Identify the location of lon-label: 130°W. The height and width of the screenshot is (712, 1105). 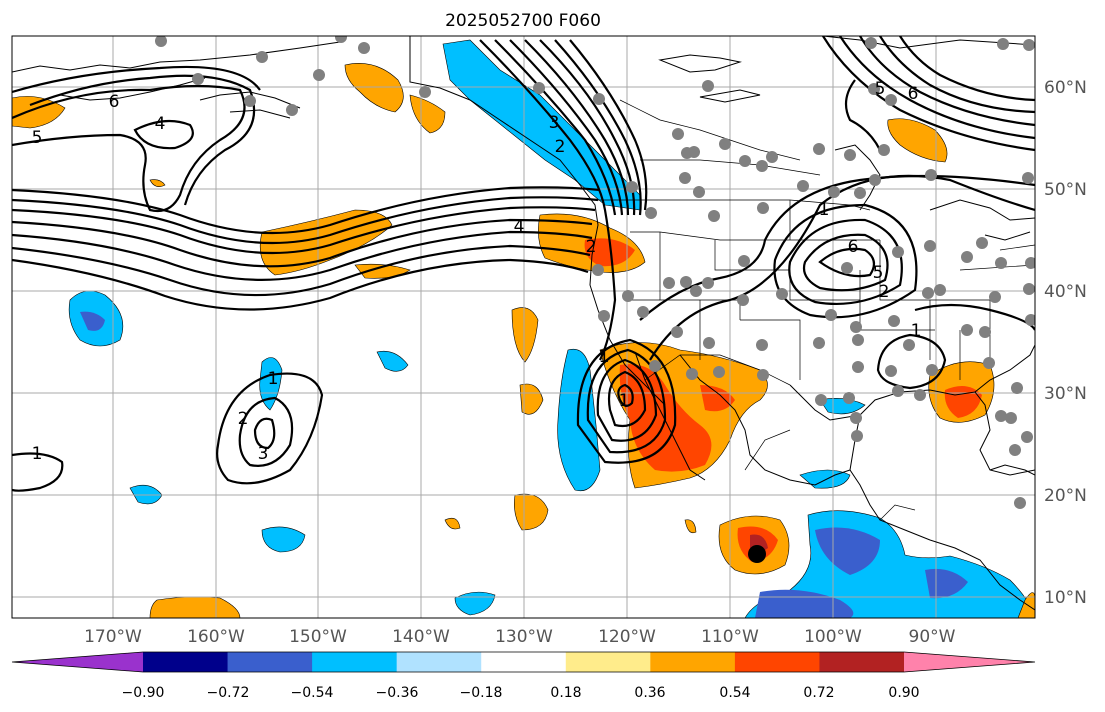
(524, 637).